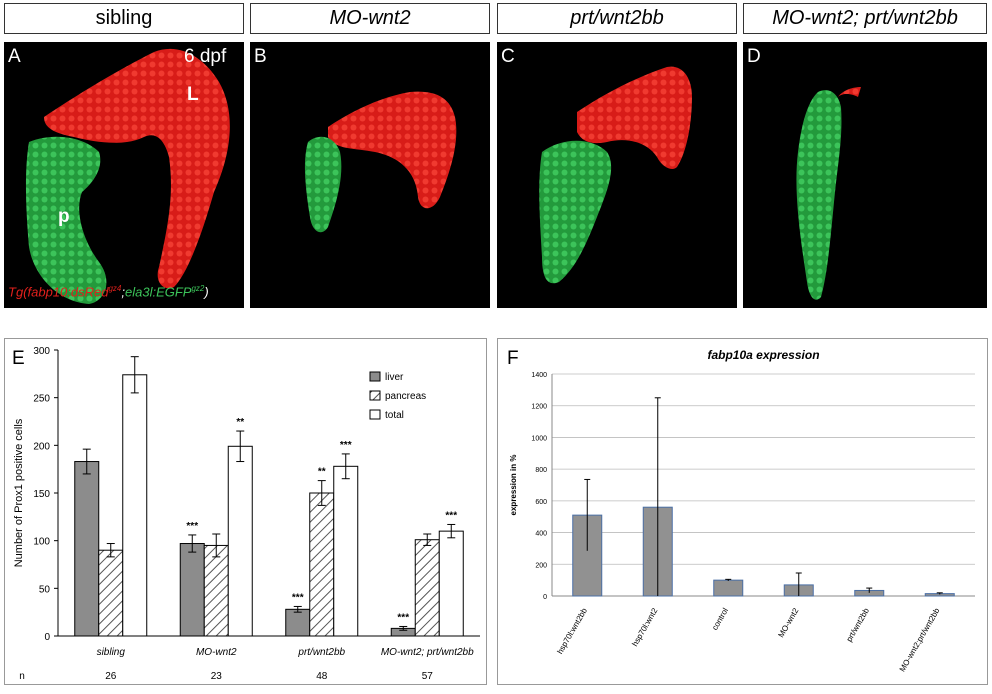 Image resolution: width=992 pixels, height=694 pixels. I want to click on micrograph-c: C, so click(617, 175).